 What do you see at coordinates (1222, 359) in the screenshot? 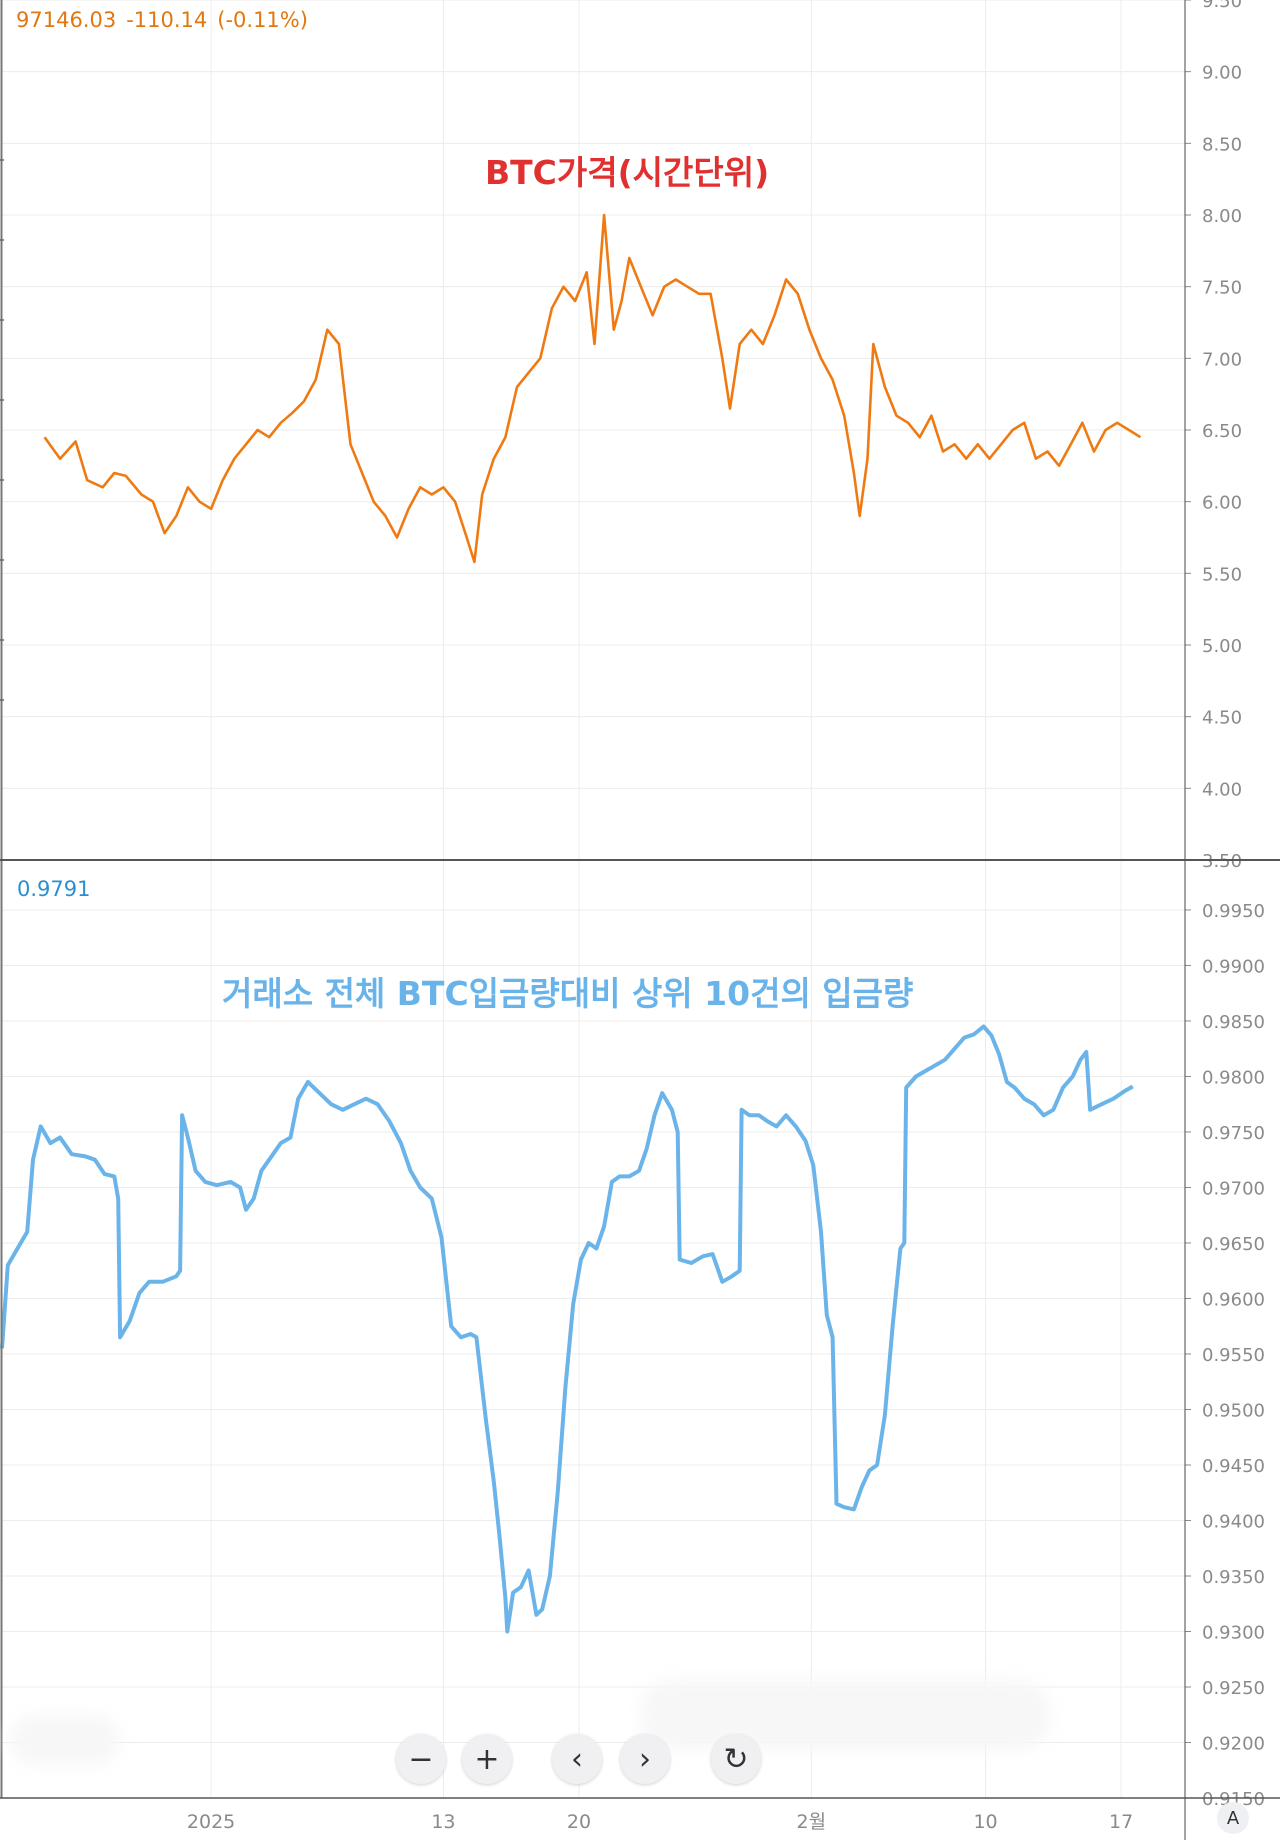
I see `price-ytick-label: 7.00` at bounding box center [1222, 359].